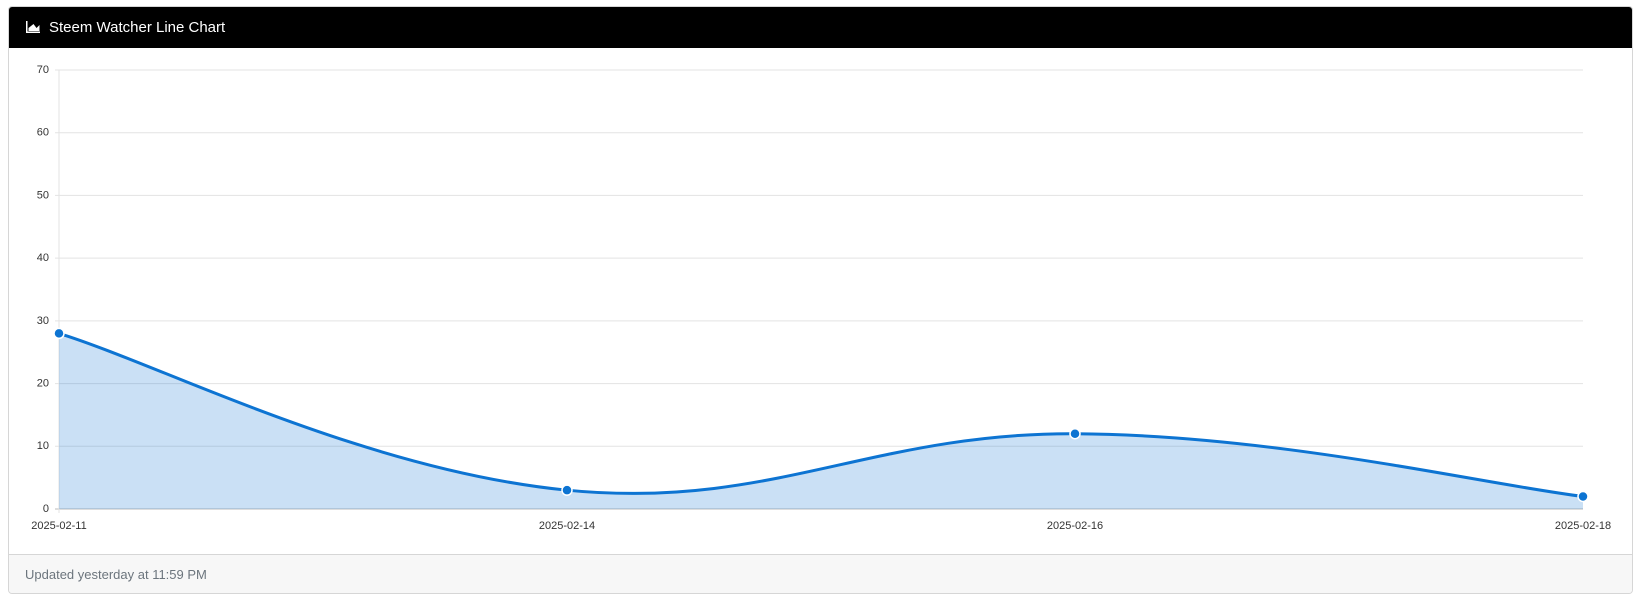  I want to click on x-tick-label: 2025-02-16, so click(1075, 526).